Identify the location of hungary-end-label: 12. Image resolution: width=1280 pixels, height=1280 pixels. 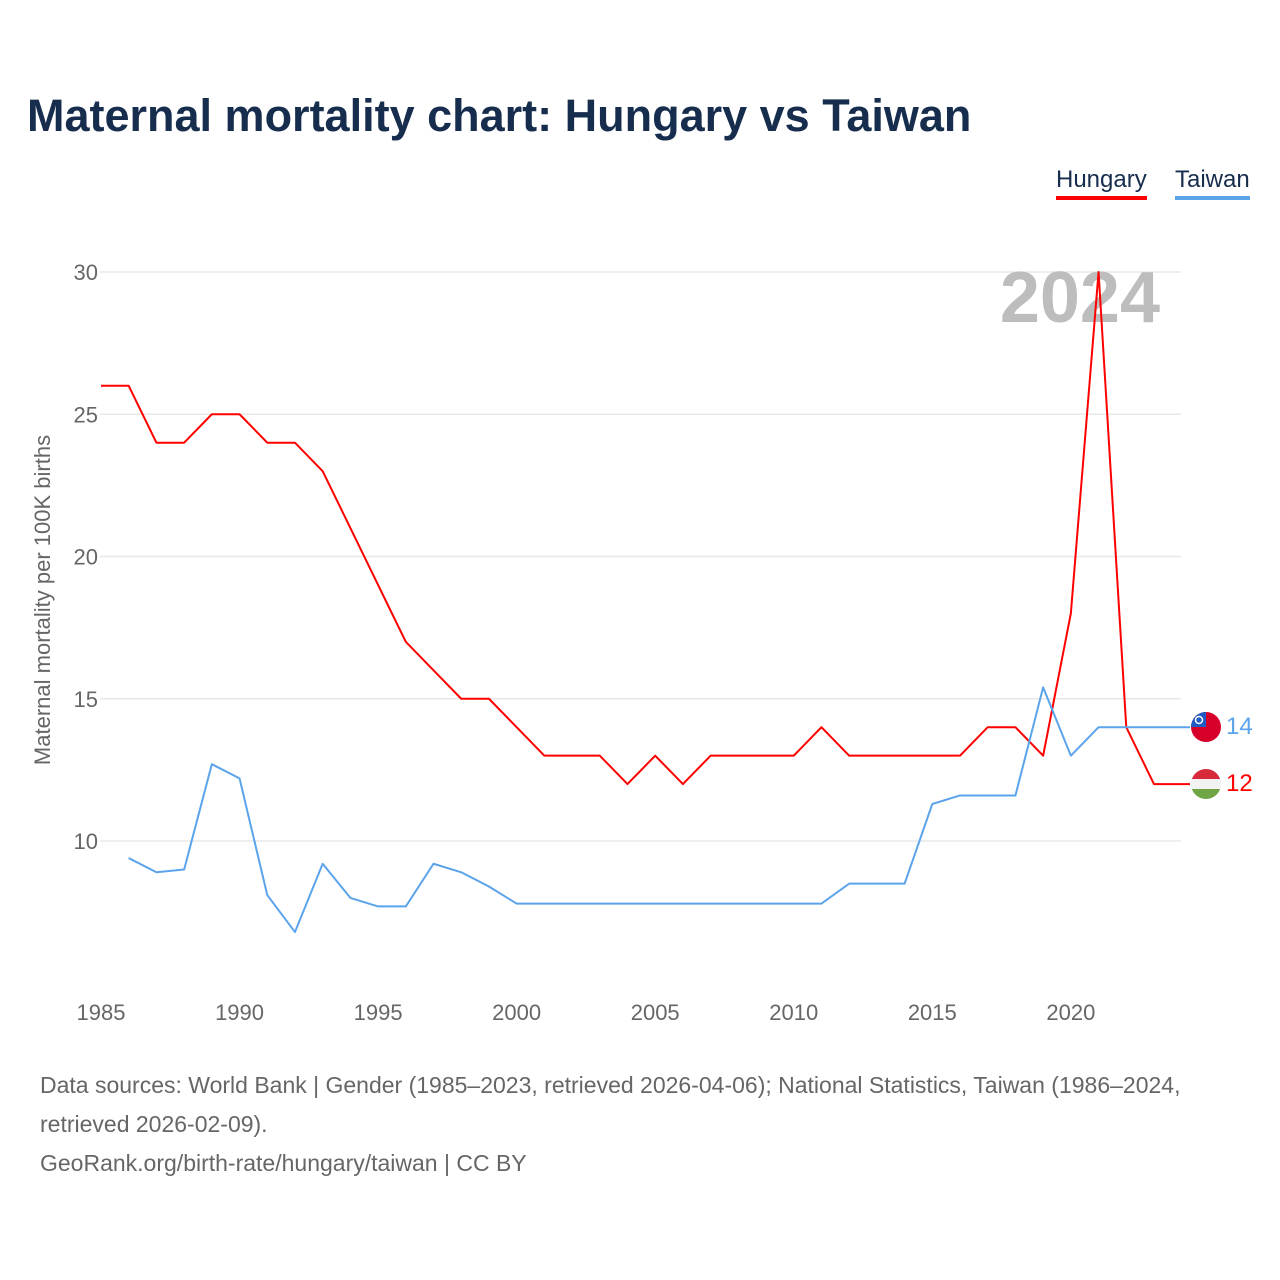
(1239, 783).